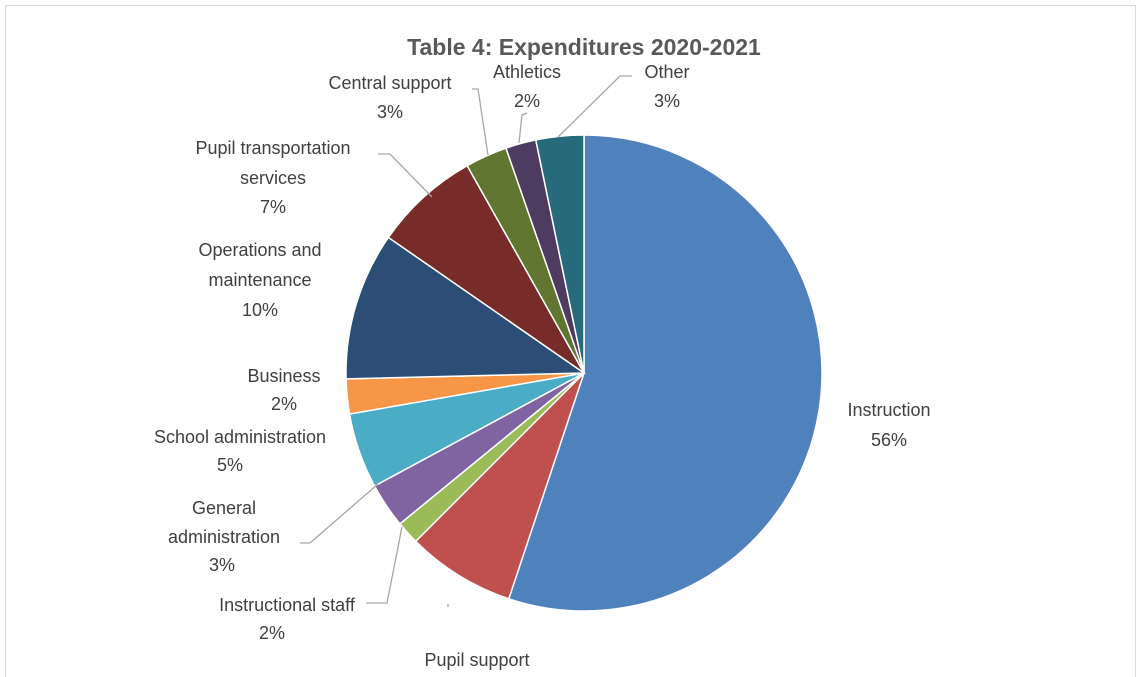 The image size is (1145, 677). What do you see at coordinates (499, 486) in the screenshot?
I see `pie-slice-pupil-support` at bounding box center [499, 486].